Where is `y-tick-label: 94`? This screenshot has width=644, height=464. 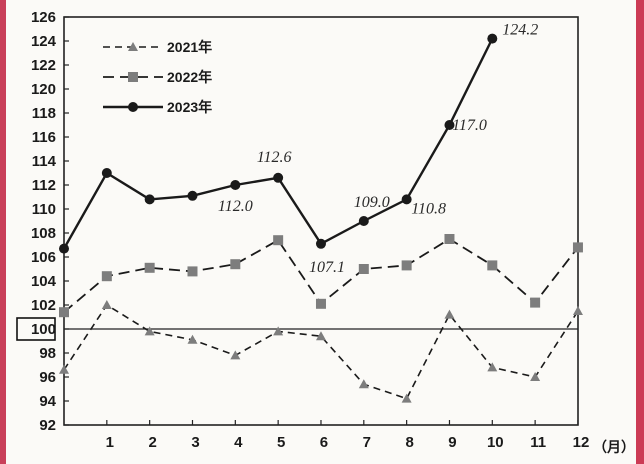 y-tick-label: 94 is located at coordinates (47, 401).